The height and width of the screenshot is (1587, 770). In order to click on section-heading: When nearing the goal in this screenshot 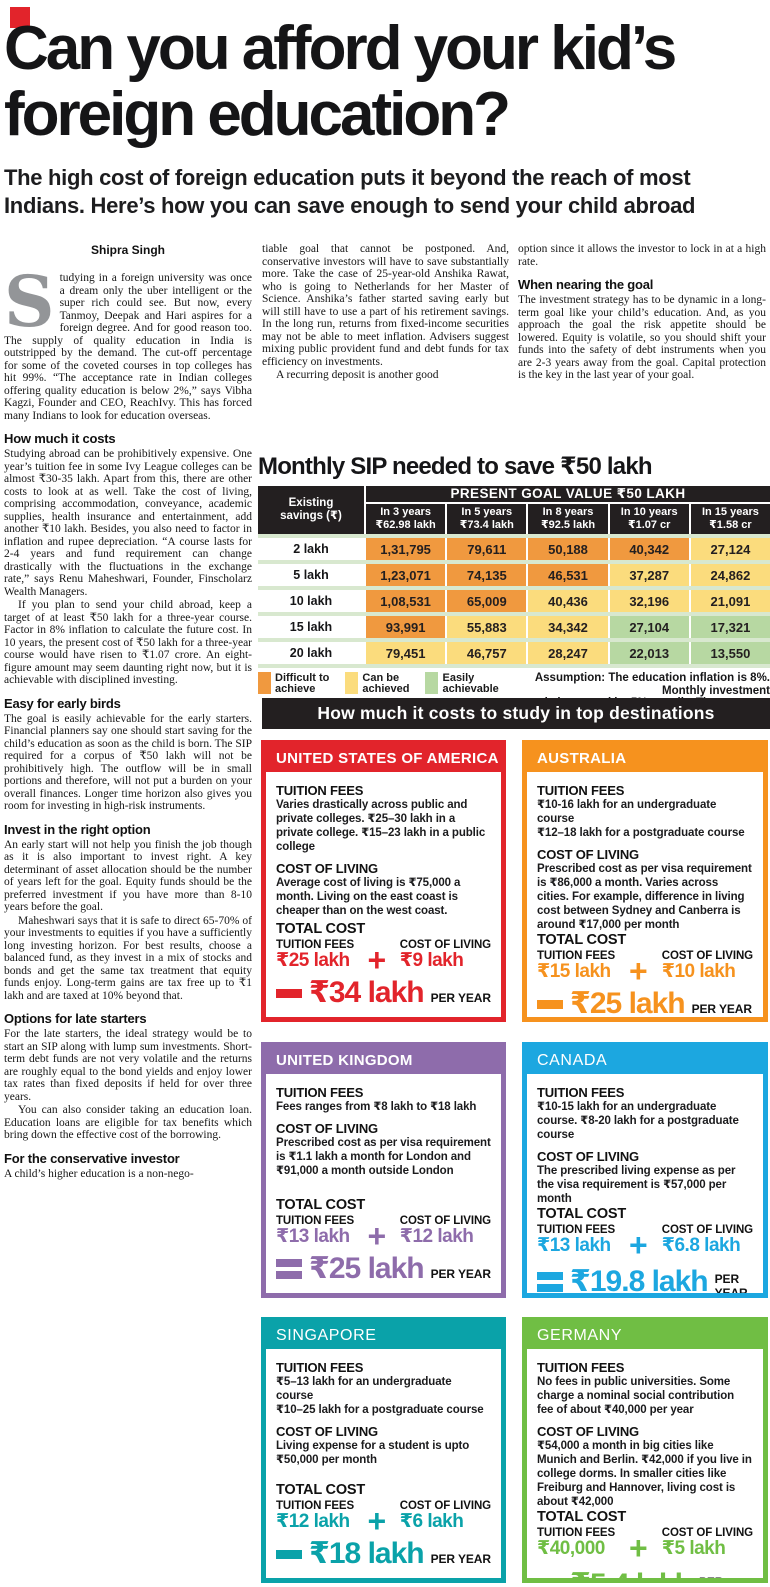, I will do `click(586, 284)`.